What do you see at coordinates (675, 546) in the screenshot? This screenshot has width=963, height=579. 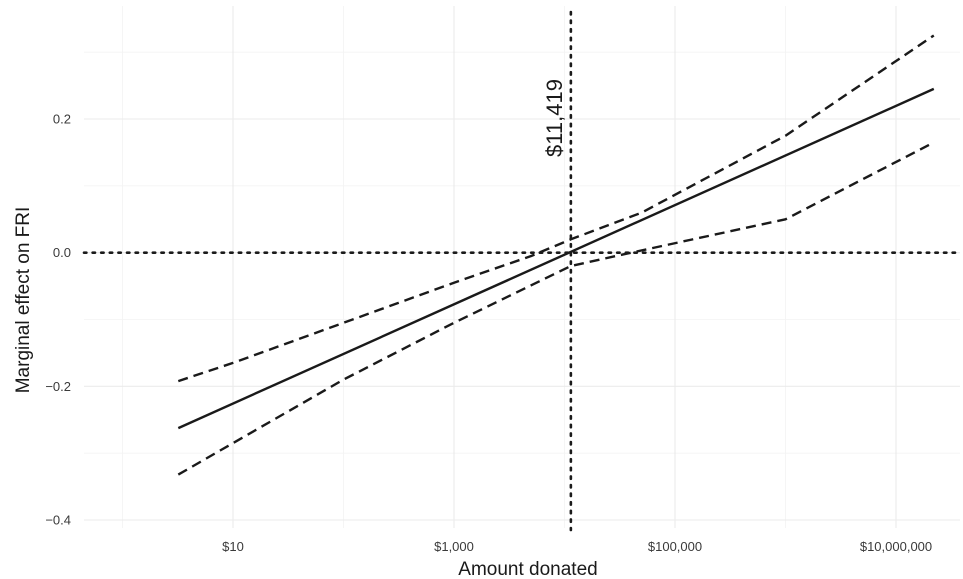 I see `x-tick-label: $100,000` at bounding box center [675, 546].